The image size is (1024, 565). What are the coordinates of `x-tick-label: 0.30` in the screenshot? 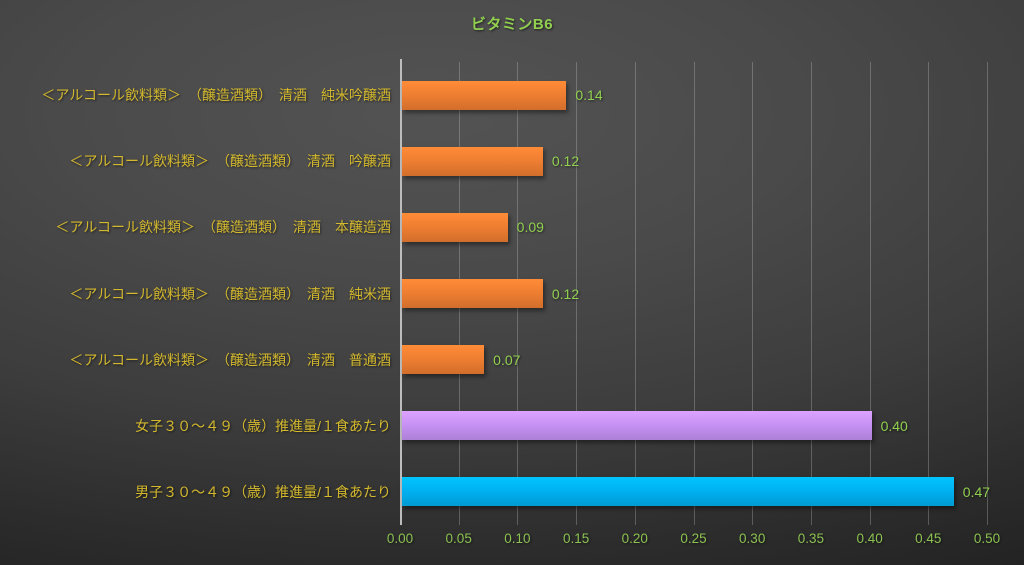 It's located at (752, 538).